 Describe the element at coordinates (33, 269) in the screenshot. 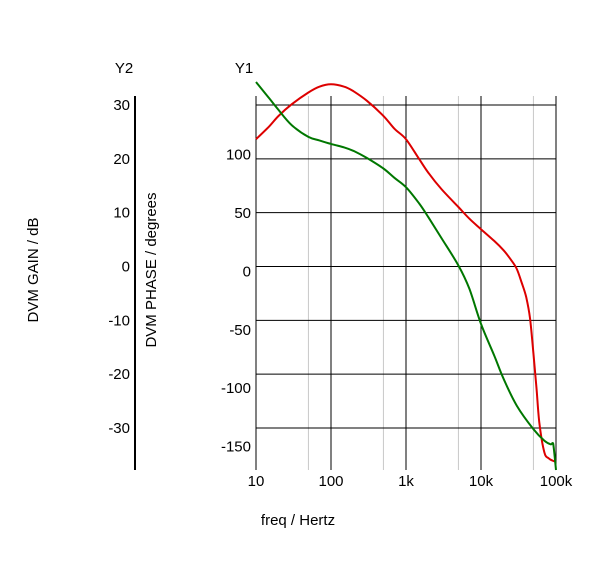

I see `y2-axis-title: DVM GAIN / dB` at that location.